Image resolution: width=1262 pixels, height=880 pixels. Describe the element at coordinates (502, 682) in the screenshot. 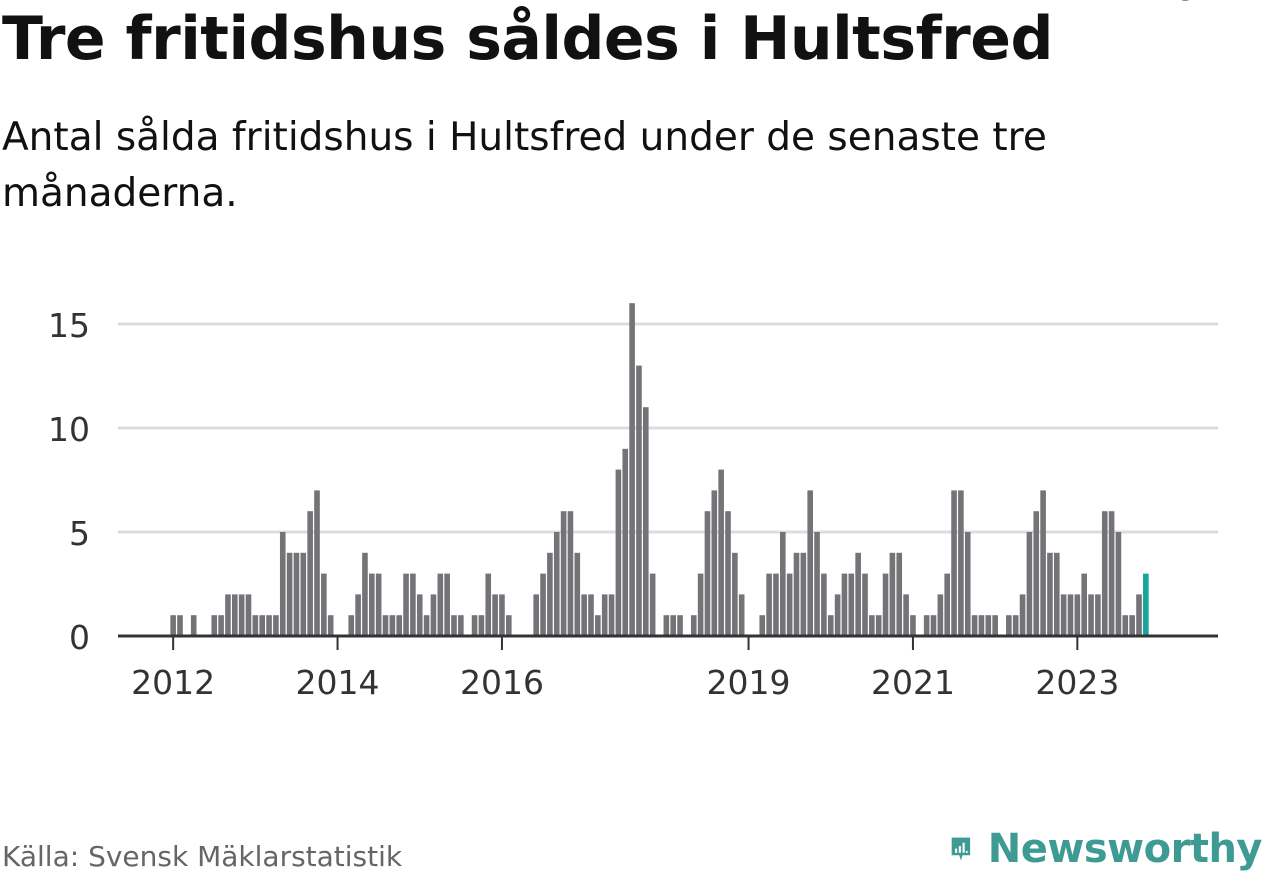

I see `x-tick-label: 2016` at that location.